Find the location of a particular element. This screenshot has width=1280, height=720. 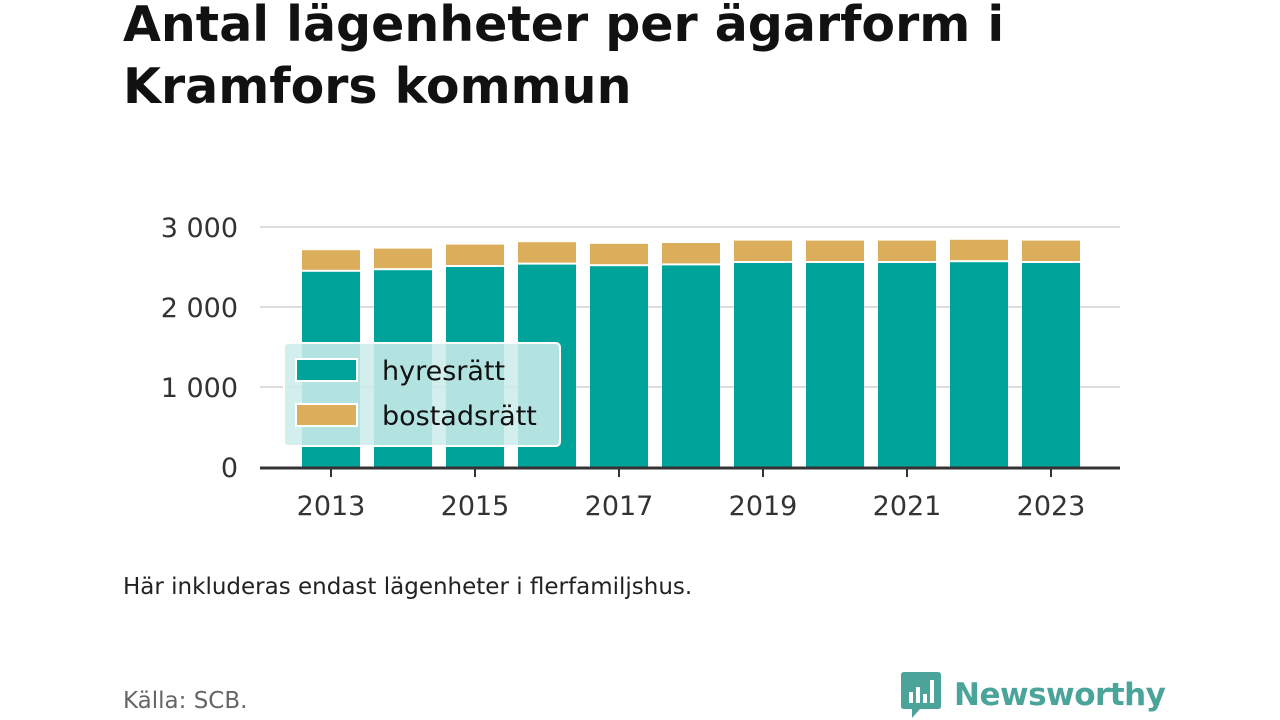

legend: hyresrätt bostadsrätt is located at coordinates (422, 394).